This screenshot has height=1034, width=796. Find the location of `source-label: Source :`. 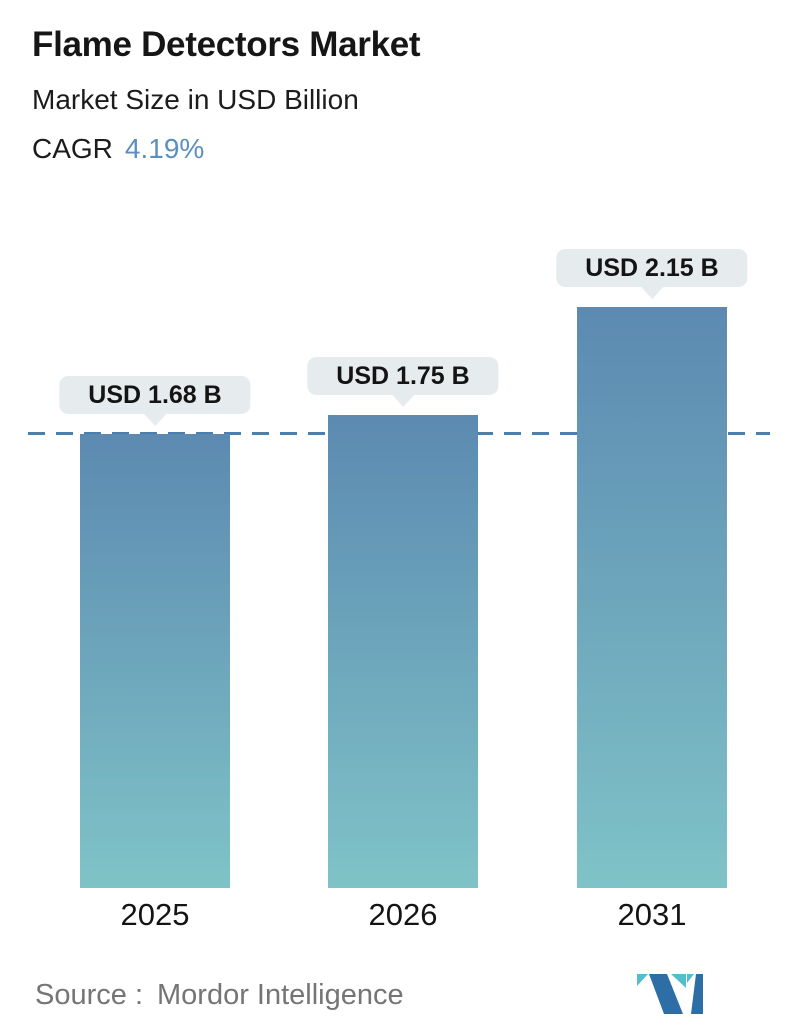

source-label: Source : is located at coordinates (89, 995).